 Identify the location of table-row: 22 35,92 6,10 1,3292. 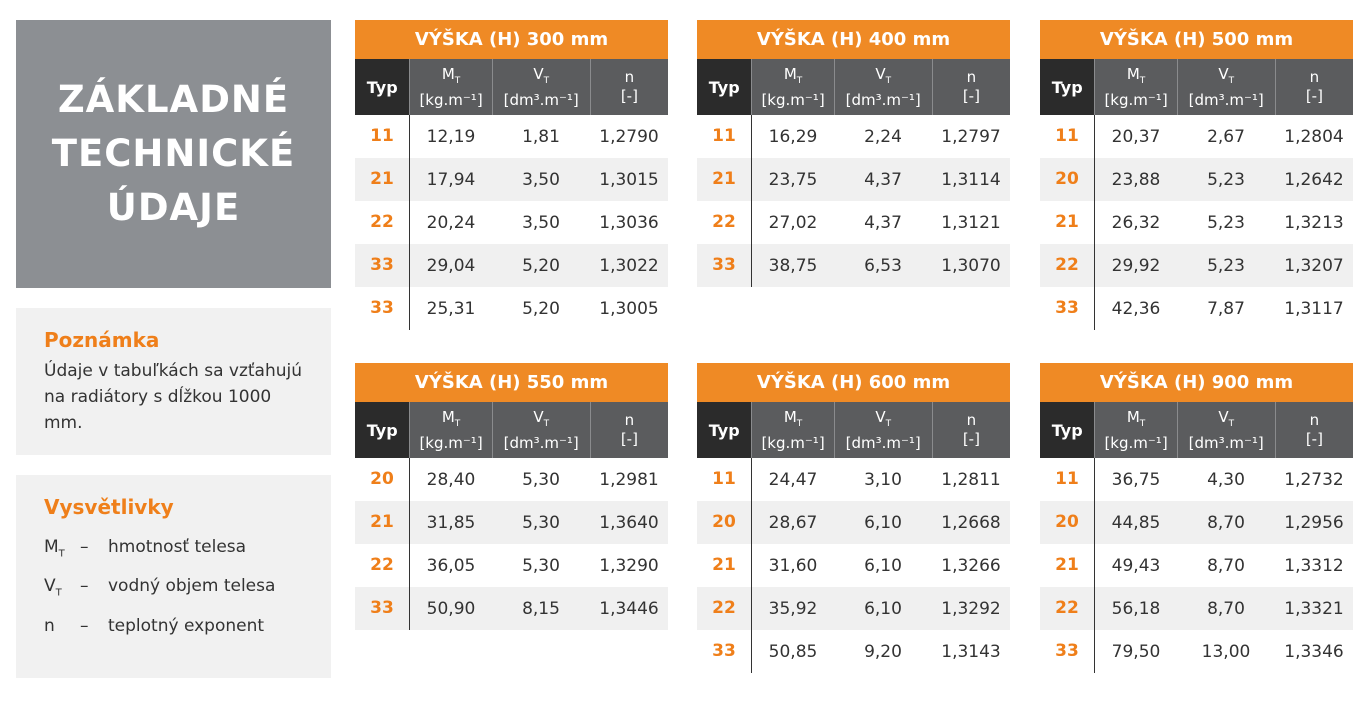
(853, 608).